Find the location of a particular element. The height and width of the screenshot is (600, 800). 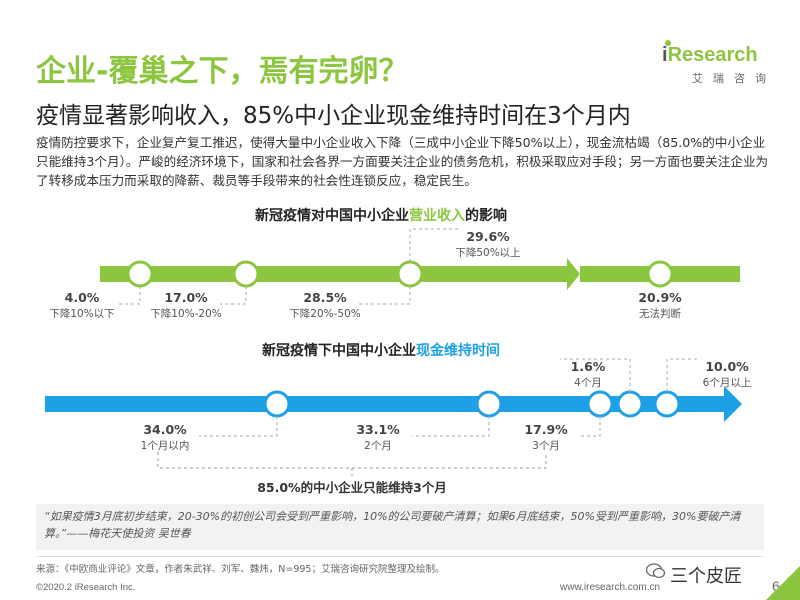

category-label: 1个月以内 is located at coordinates (165, 445).